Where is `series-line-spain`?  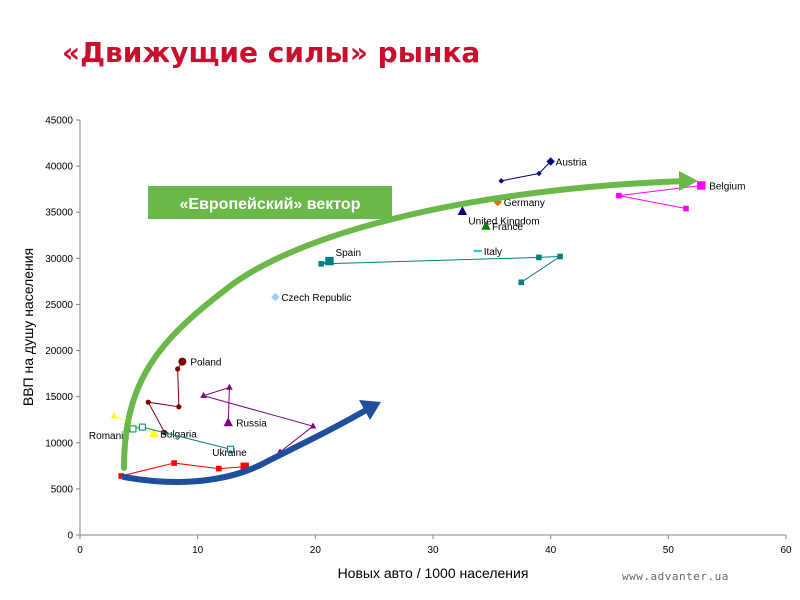 series-line-spain is located at coordinates (441, 269).